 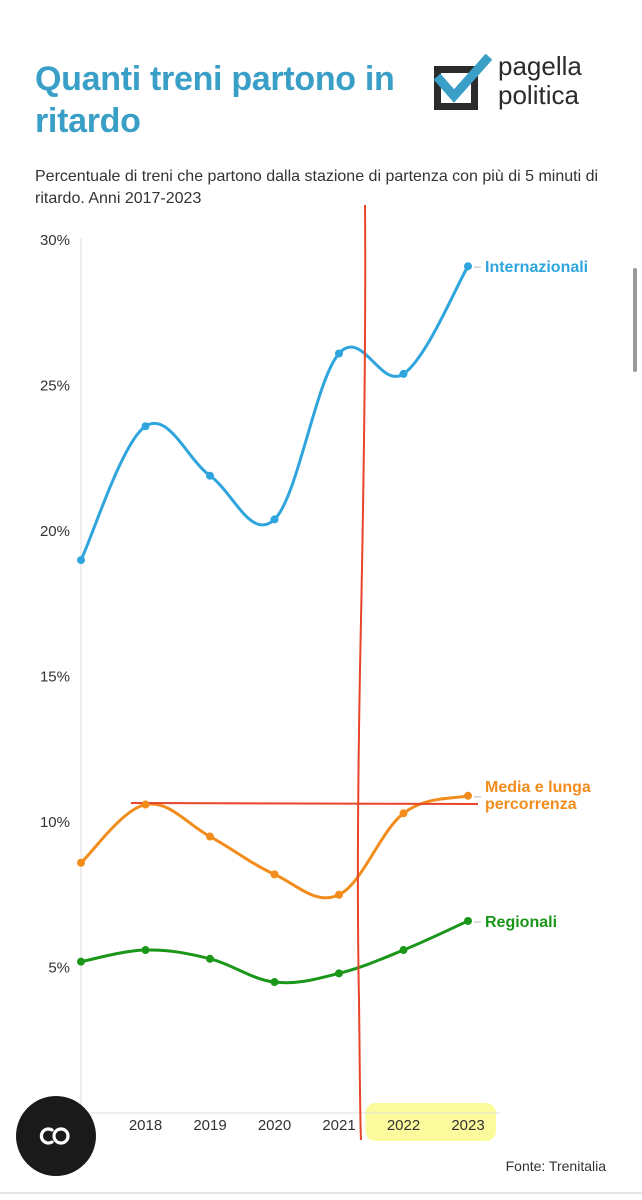 I want to click on scrollbar-thumb, so click(x=635, y=320).